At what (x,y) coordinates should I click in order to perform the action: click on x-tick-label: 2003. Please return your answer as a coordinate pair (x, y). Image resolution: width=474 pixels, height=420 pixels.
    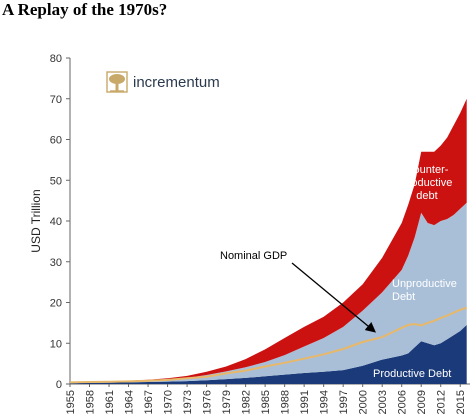
    Looking at the image, I should click on (383, 402).